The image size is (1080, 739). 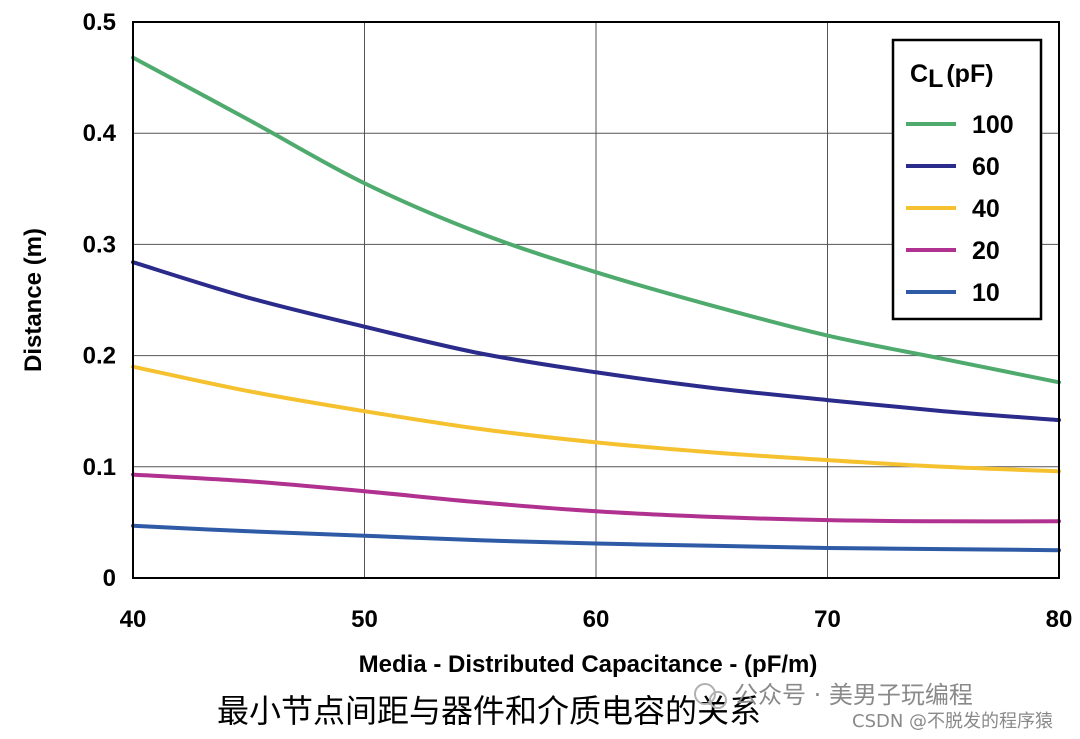 I want to click on legend-label-100: 100, so click(x=993, y=125).